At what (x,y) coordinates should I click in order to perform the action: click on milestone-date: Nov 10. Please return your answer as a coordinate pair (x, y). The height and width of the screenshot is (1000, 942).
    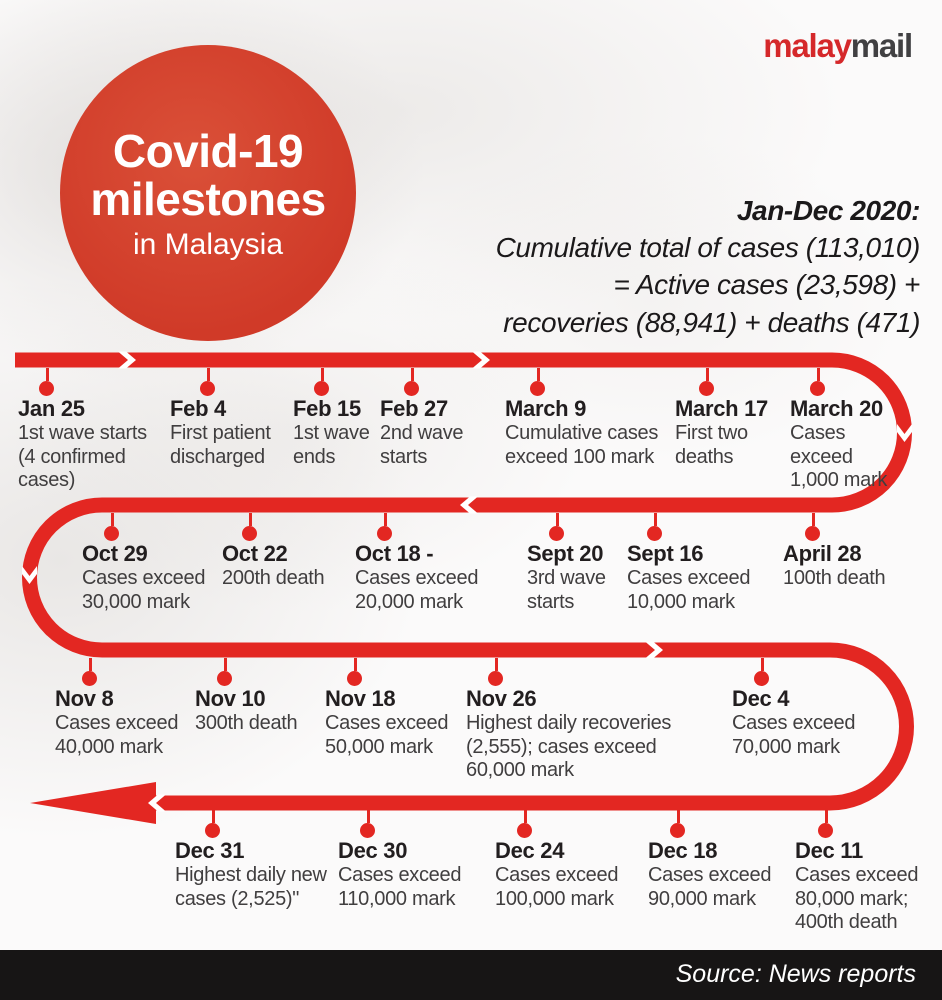
    Looking at the image, I should click on (230, 698).